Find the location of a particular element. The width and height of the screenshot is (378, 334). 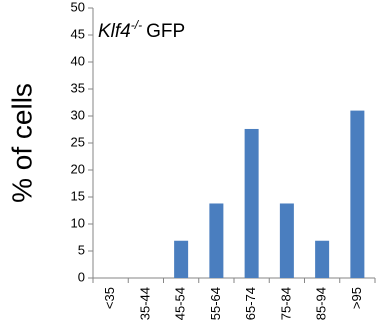

y-tick-label: 5 is located at coordinates (81, 249).